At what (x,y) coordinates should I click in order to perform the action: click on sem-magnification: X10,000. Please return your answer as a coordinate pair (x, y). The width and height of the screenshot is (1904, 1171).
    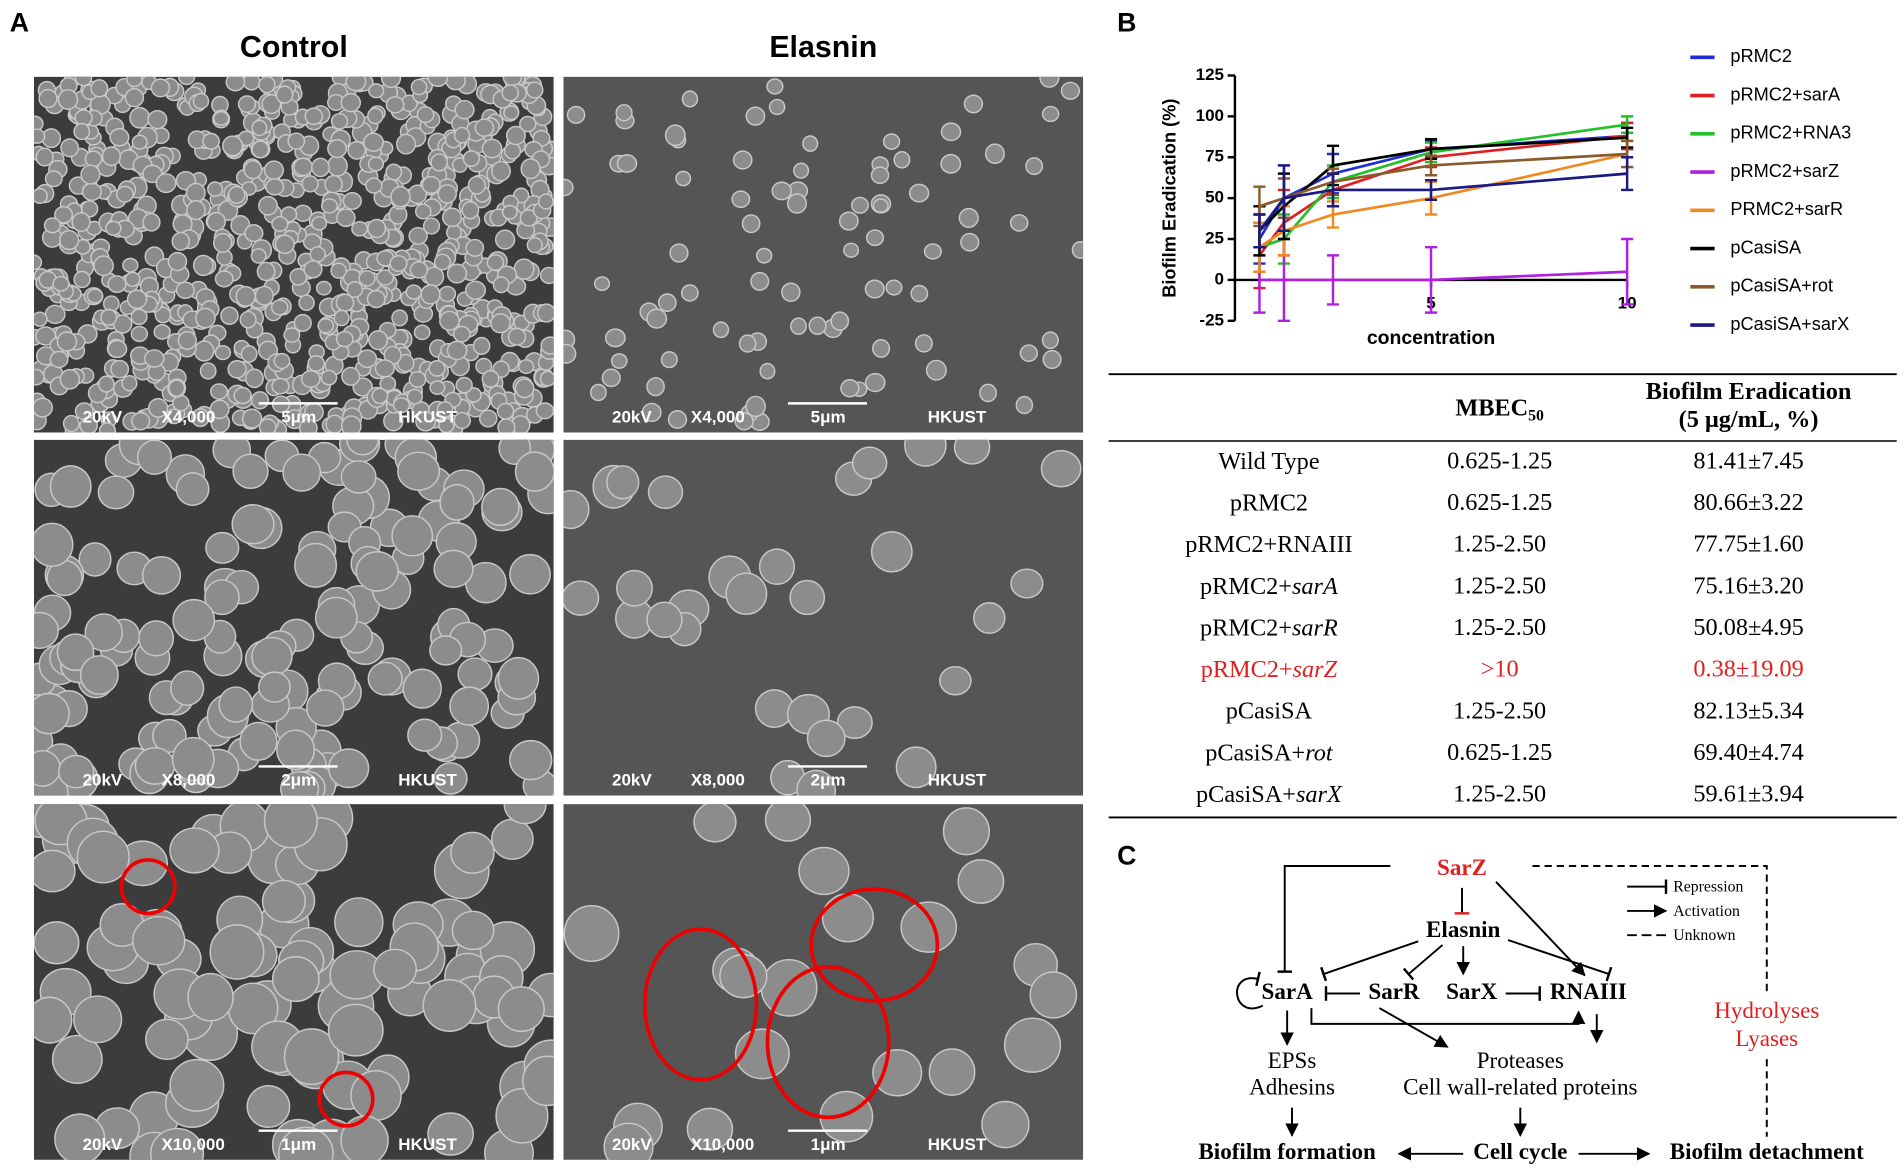
    Looking at the image, I should click on (722, 1144).